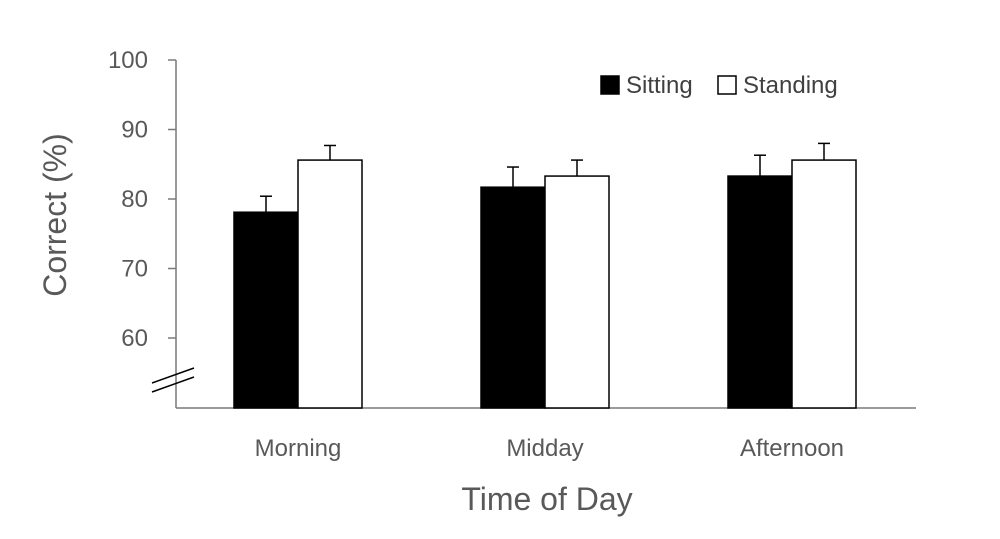 This screenshot has height=539, width=1000. What do you see at coordinates (173, 380) in the screenshot?
I see `axis-break-mark` at bounding box center [173, 380].